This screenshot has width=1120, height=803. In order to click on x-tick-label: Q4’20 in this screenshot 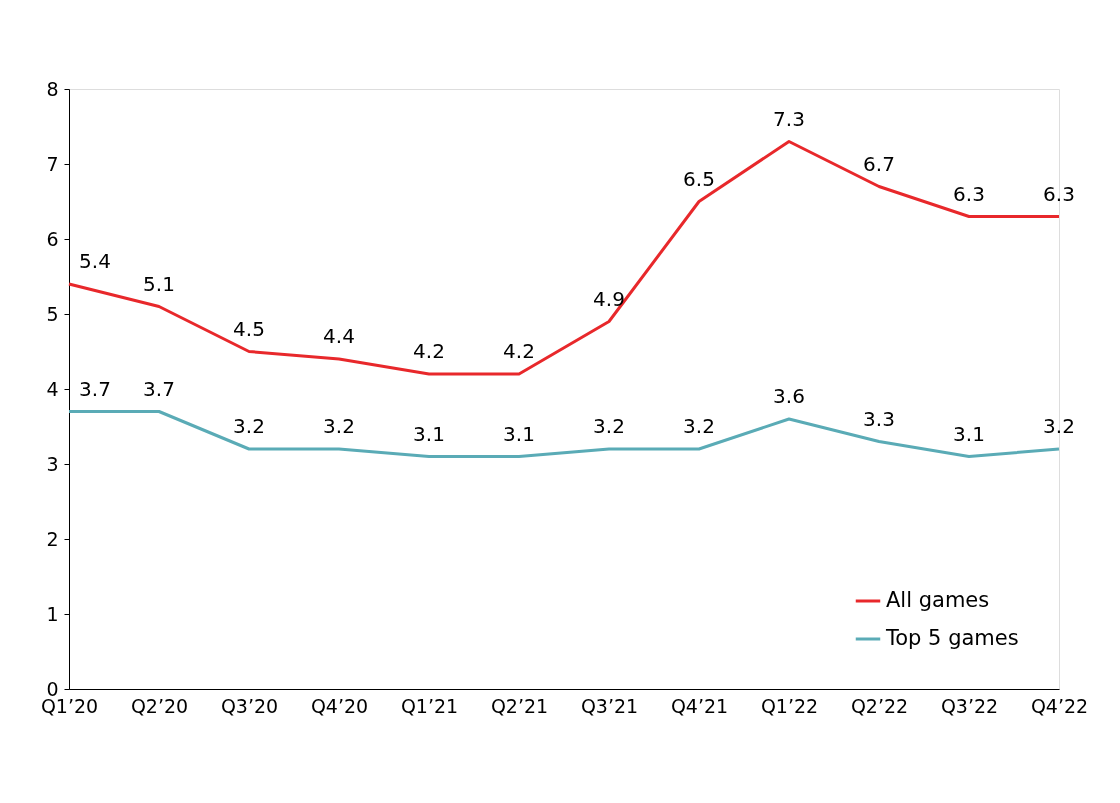, I will do `click(339, 705)`.